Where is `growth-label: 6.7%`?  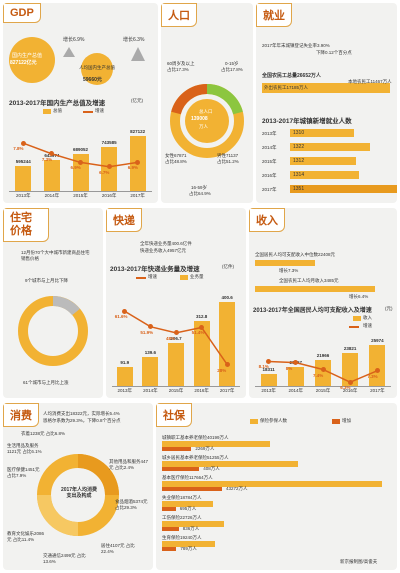 growth-label: 6.7% is located at coordinates (104, 172).